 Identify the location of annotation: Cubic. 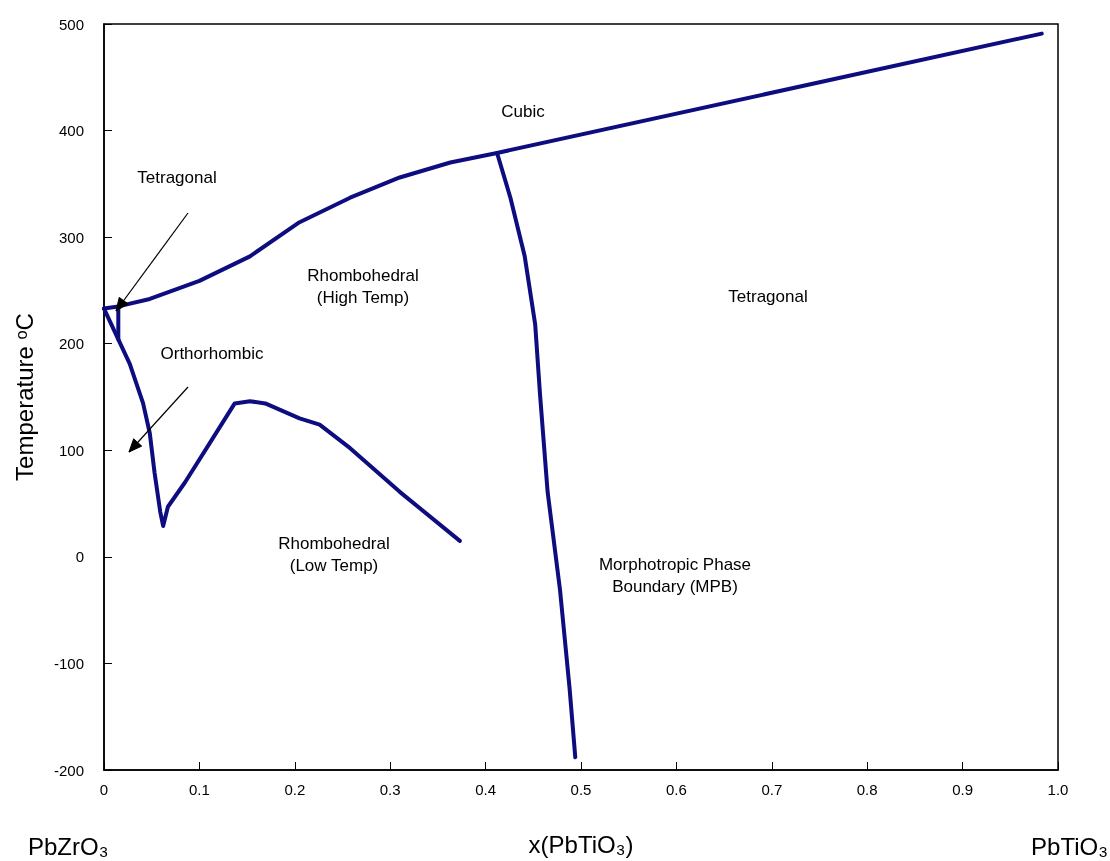
(523, 111).